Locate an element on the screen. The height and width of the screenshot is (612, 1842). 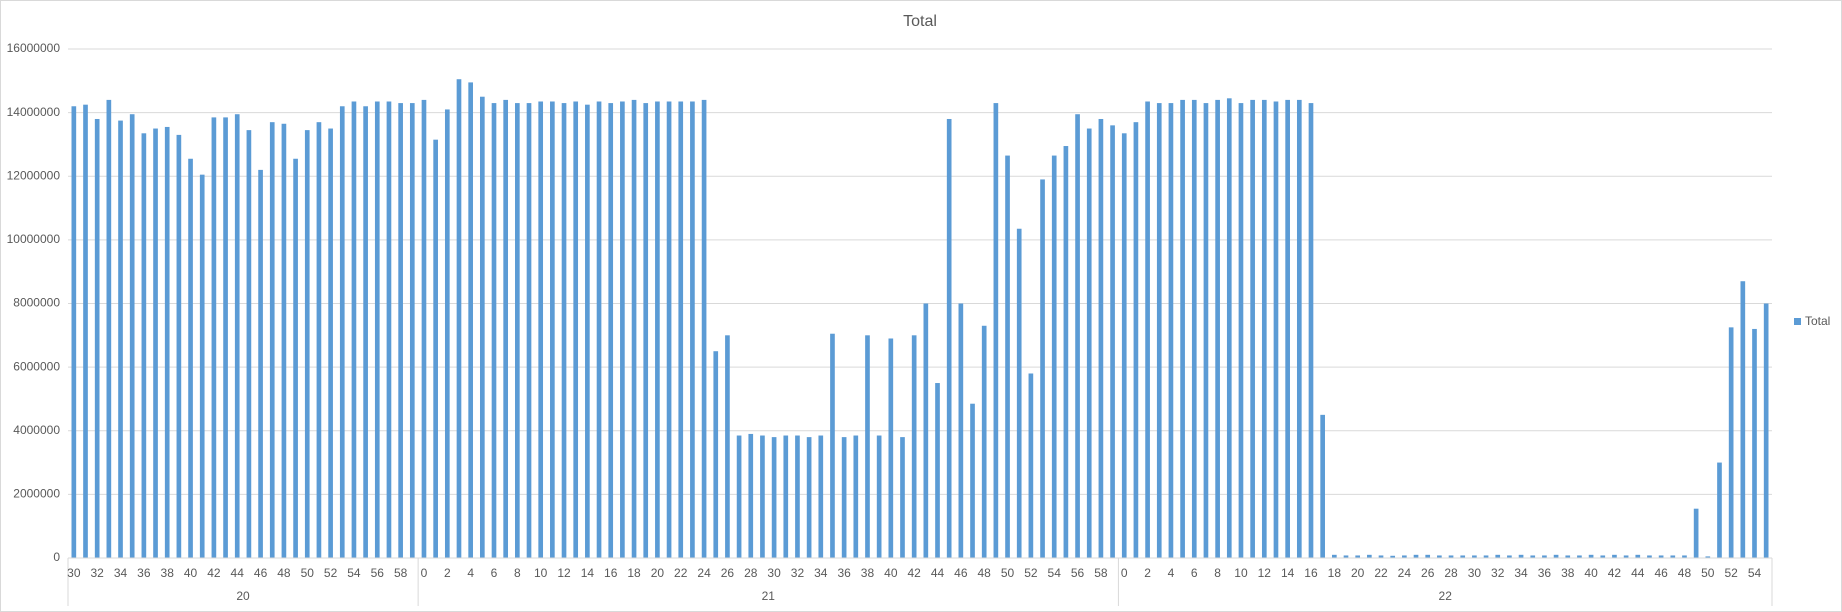
x-tick-label: 56 is located at coordinates (1078, 573).